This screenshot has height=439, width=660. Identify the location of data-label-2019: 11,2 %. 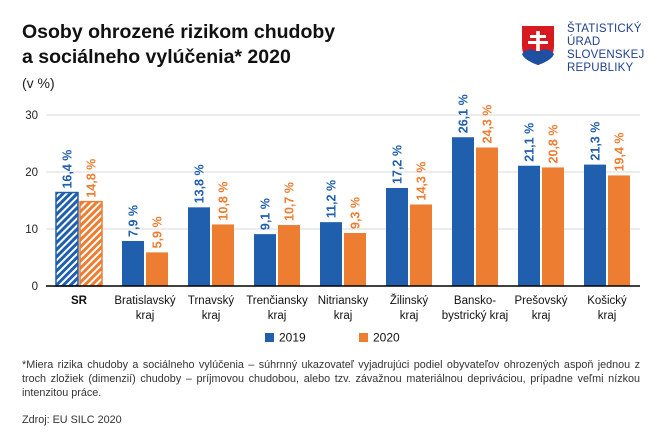
(332, 199).